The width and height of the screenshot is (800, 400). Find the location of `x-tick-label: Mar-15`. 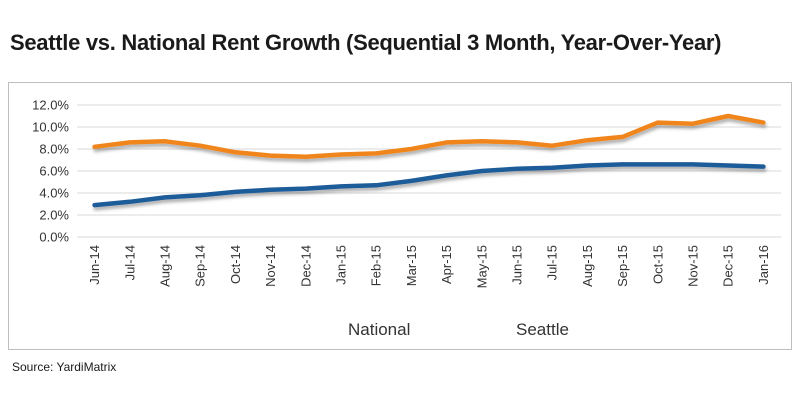

x-tick-label: Mar-15 is located at coordinates (411, 265).